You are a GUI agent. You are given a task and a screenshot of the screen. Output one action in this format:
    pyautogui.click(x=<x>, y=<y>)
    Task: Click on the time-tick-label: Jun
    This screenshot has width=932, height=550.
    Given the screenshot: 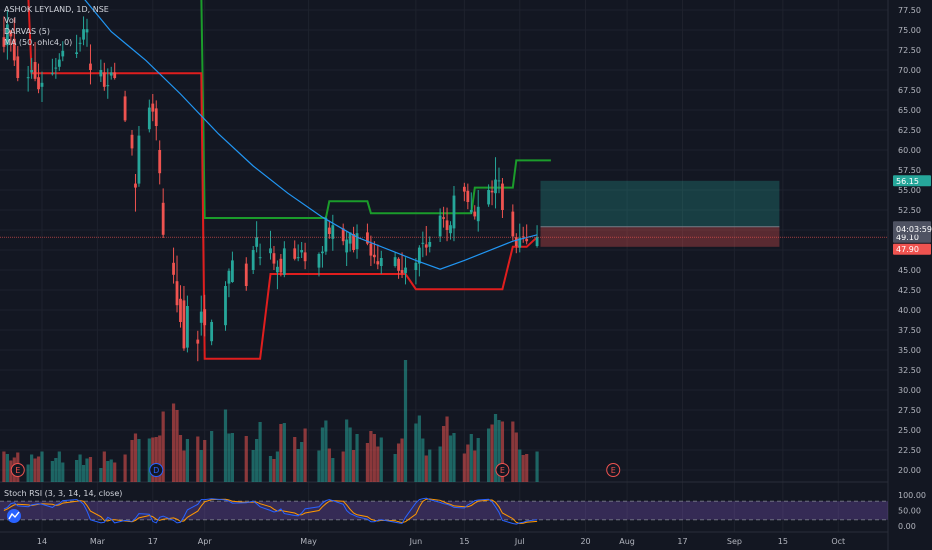 What is the action you would take?
    pyautogui.click(x=416, y=541)
    